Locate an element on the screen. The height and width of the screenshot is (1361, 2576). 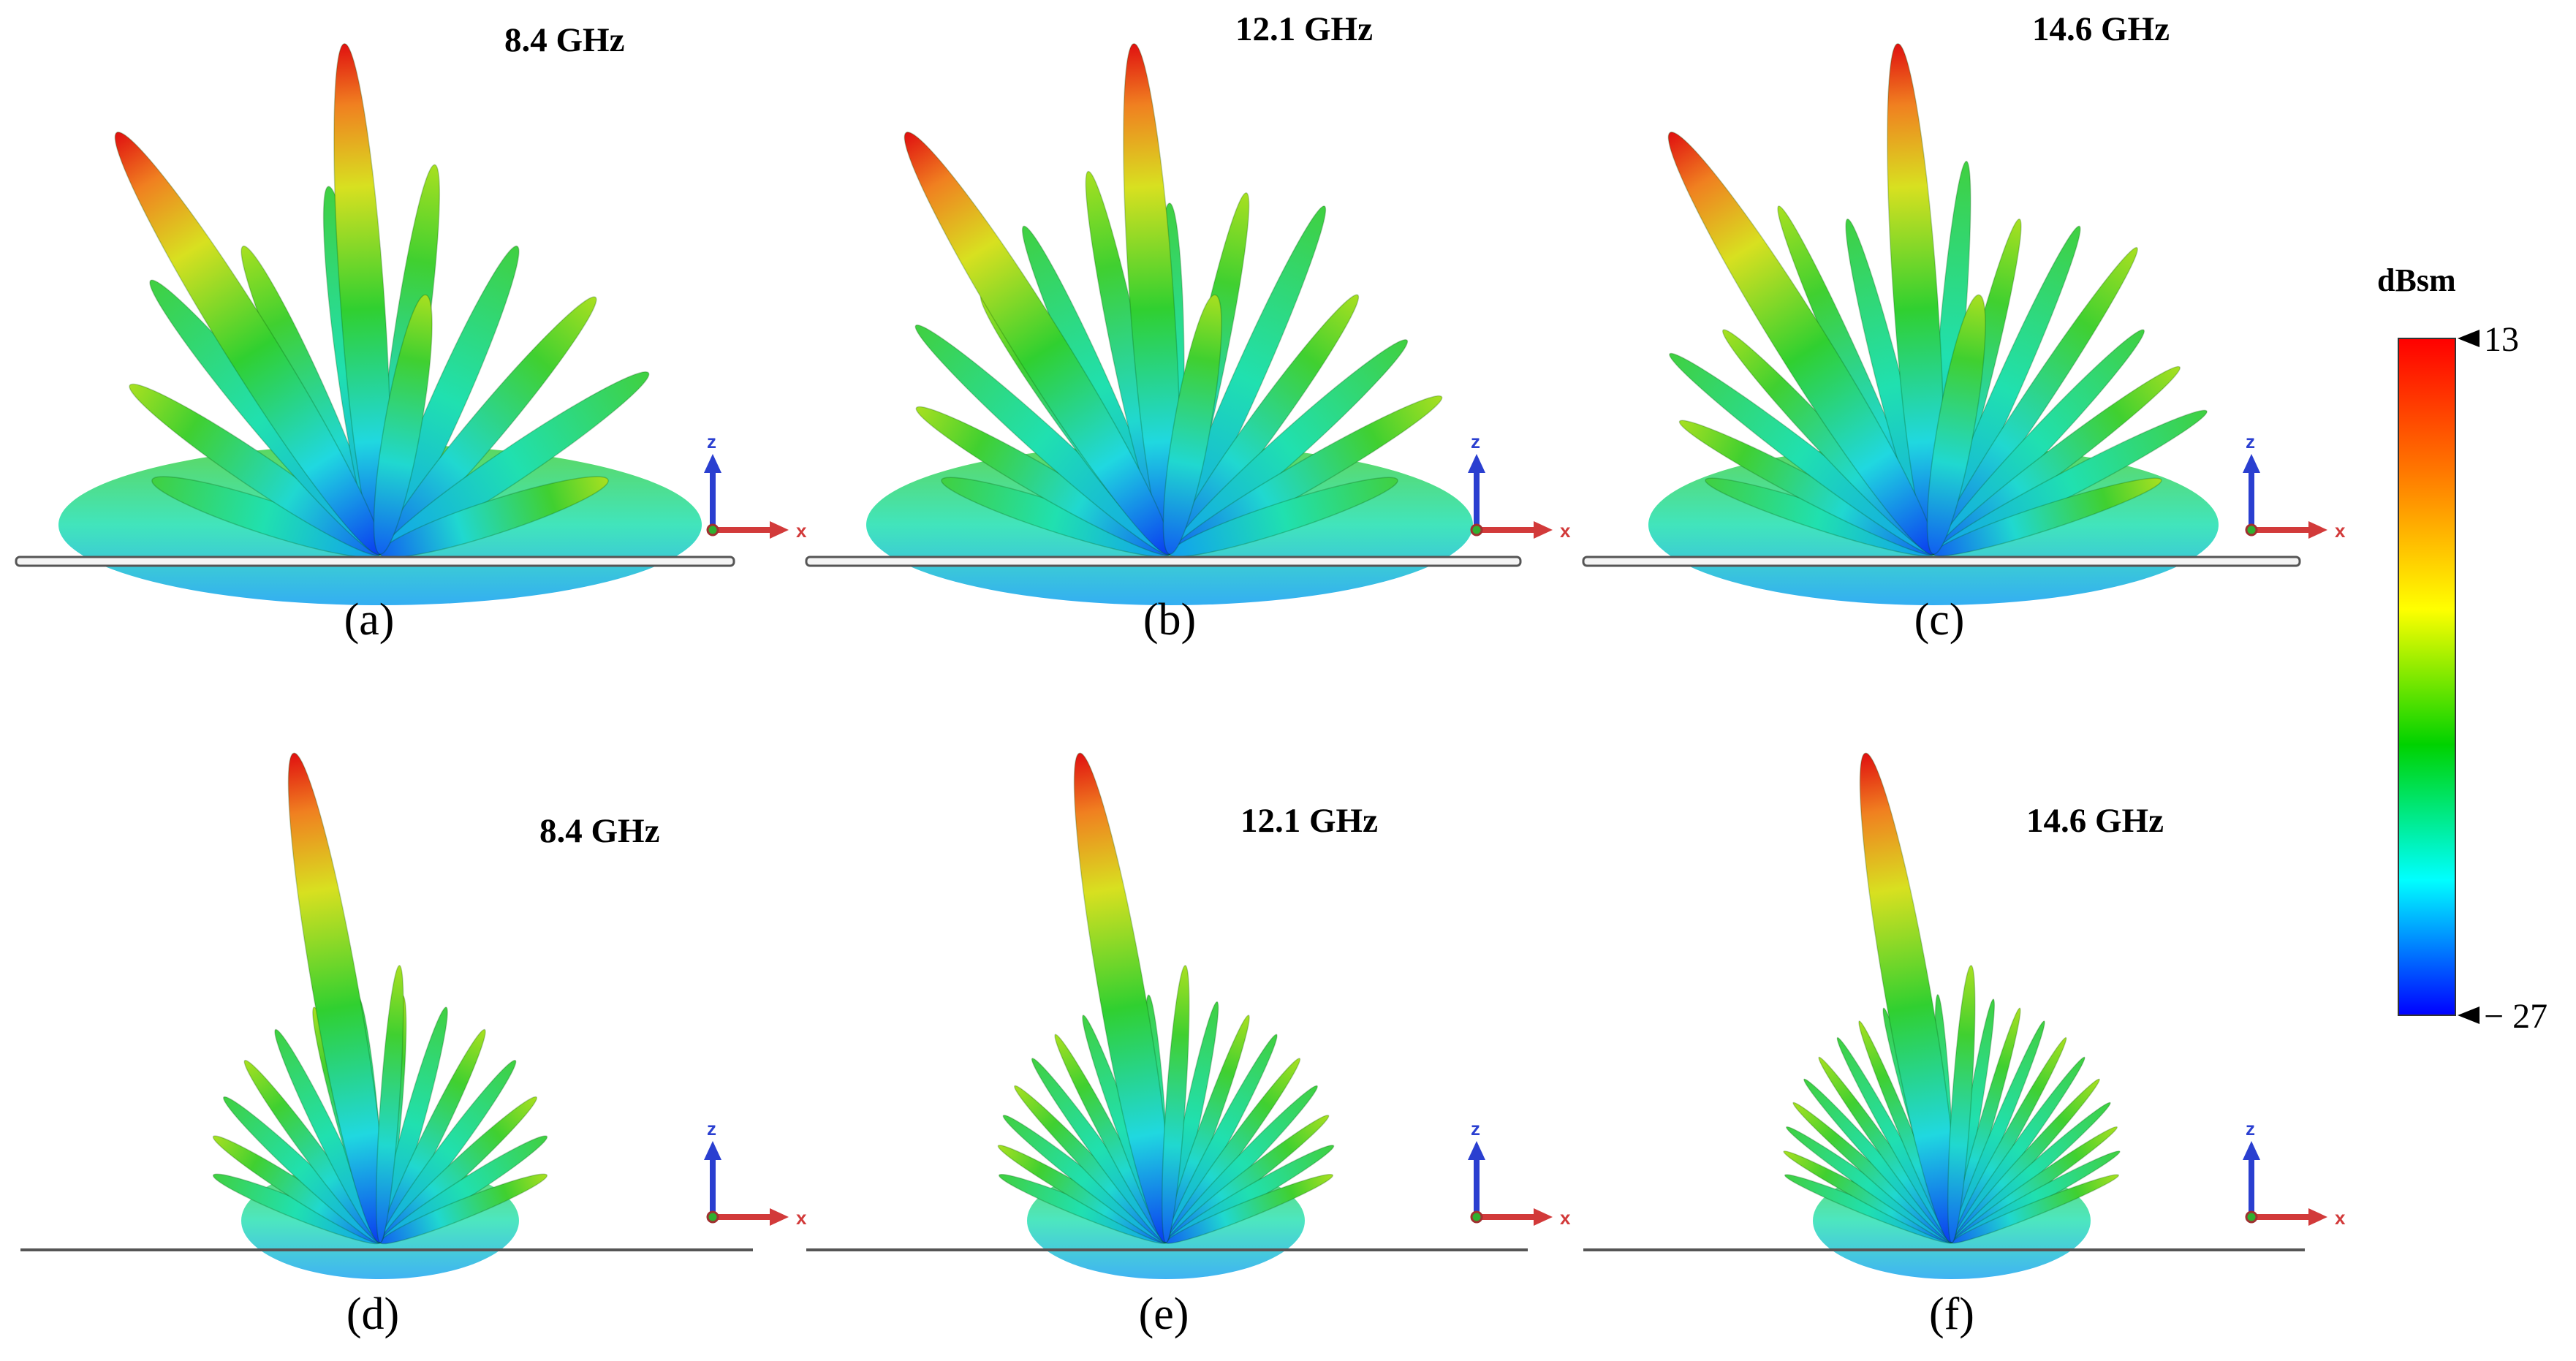
panel-caption: (b) is located at coordinates (1169, 620).